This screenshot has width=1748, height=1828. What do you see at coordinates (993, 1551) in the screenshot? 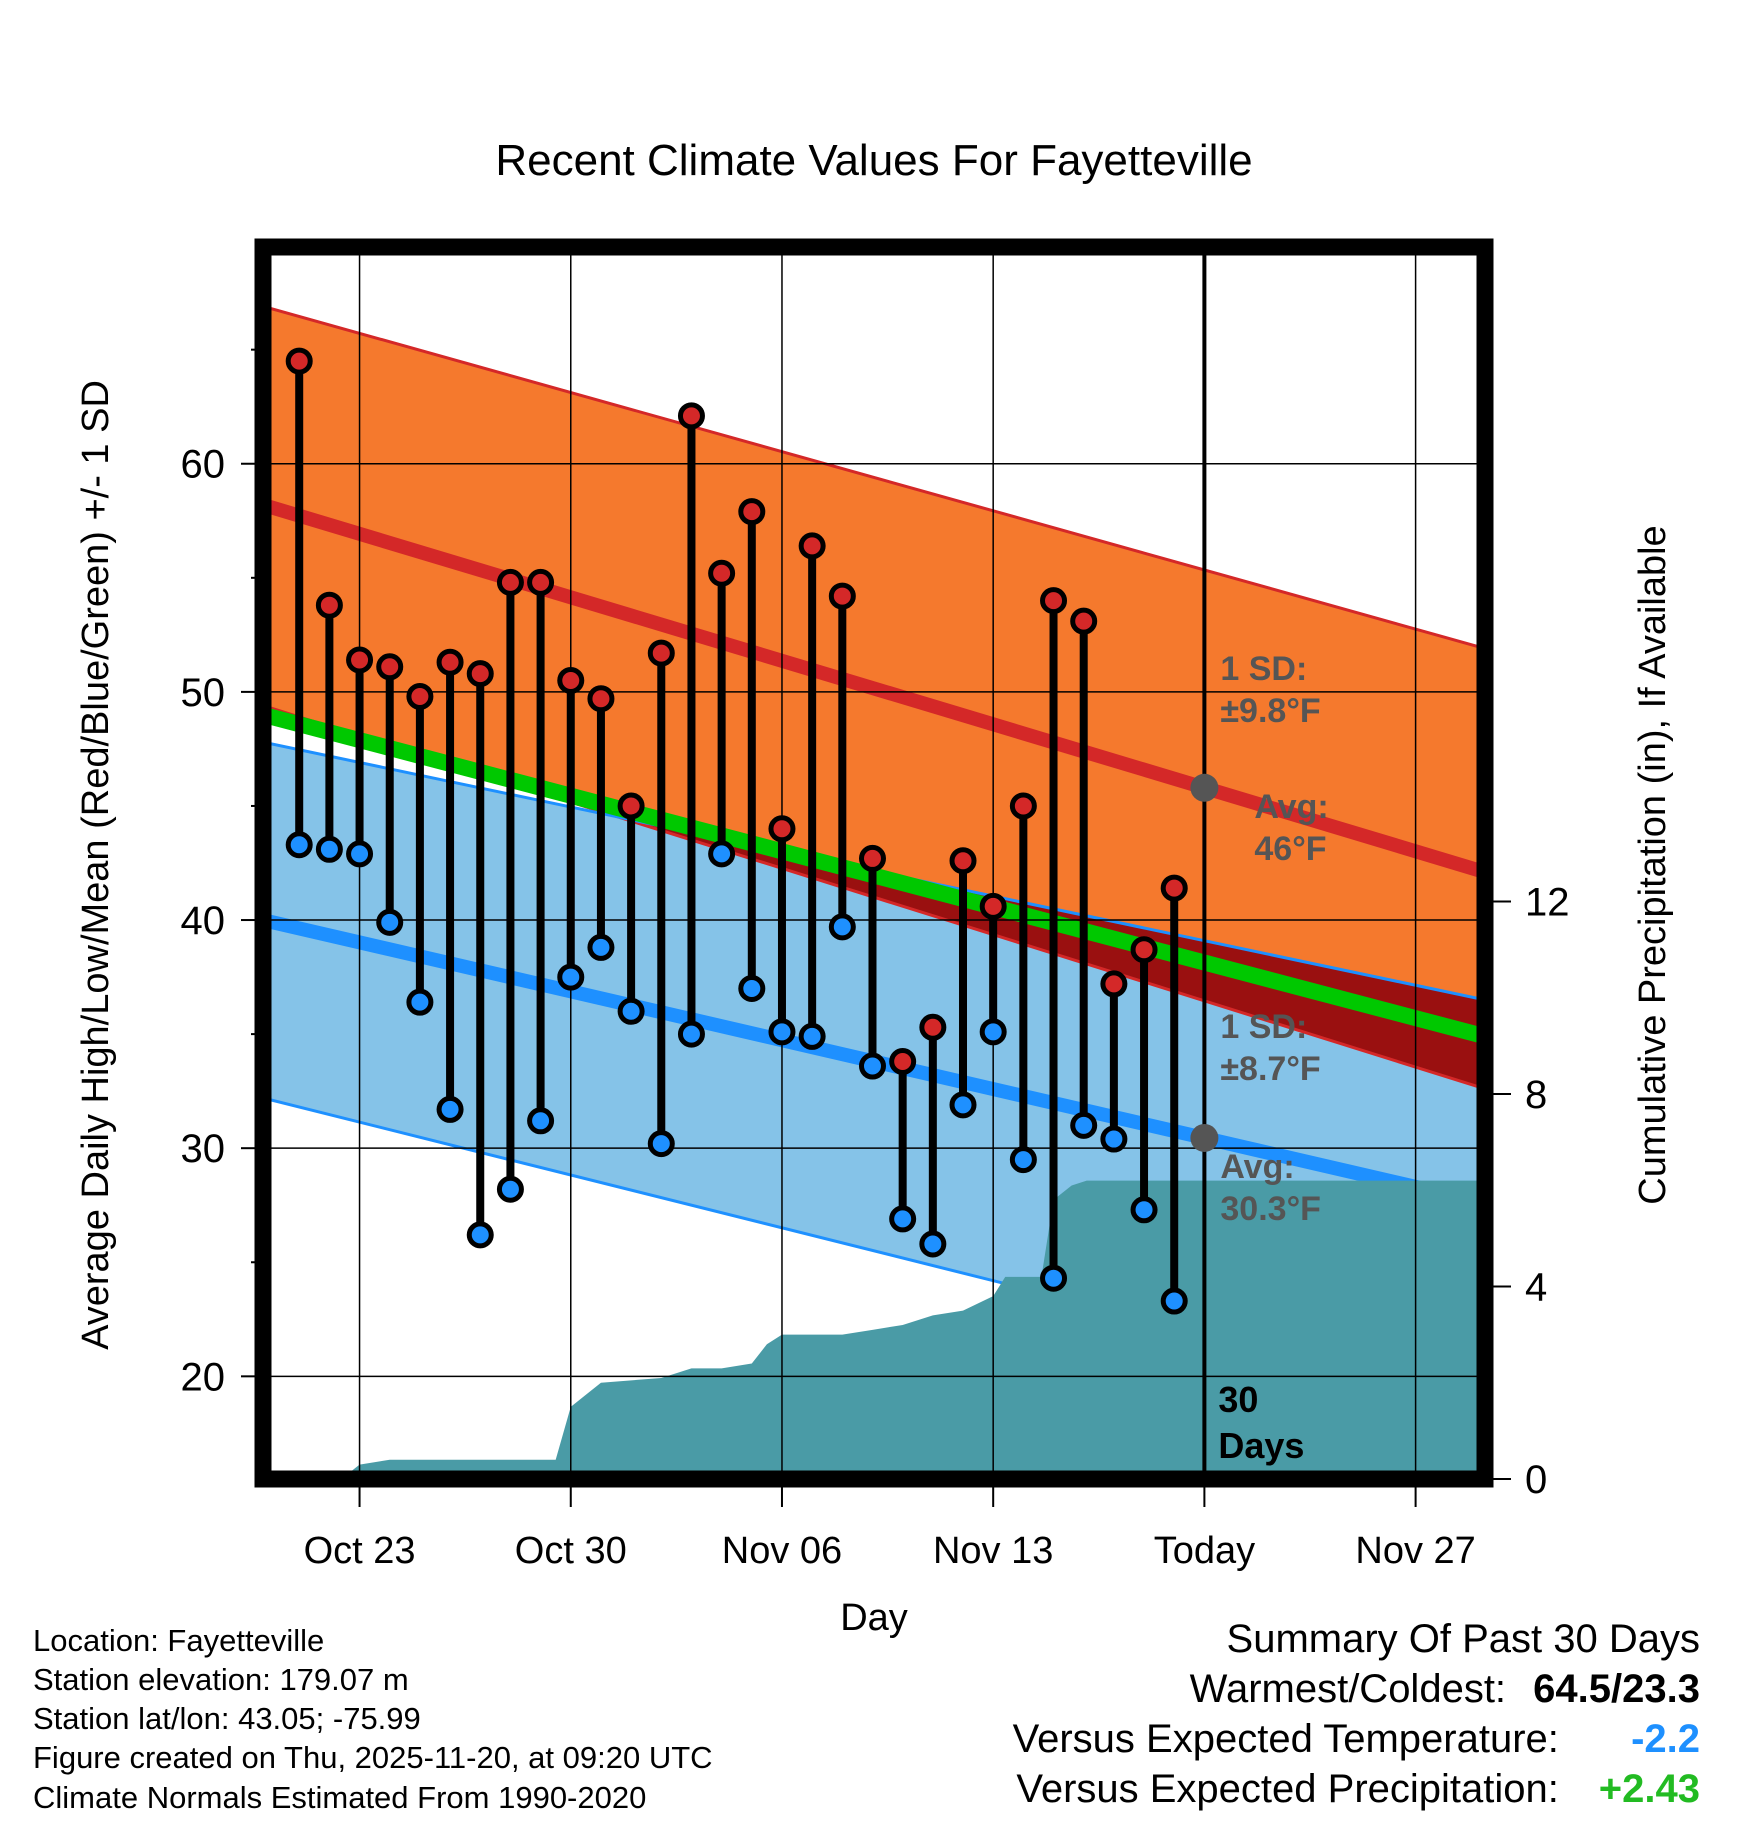
I see `x-tick-label: Nov 13` at bounding box center [993, 1551].